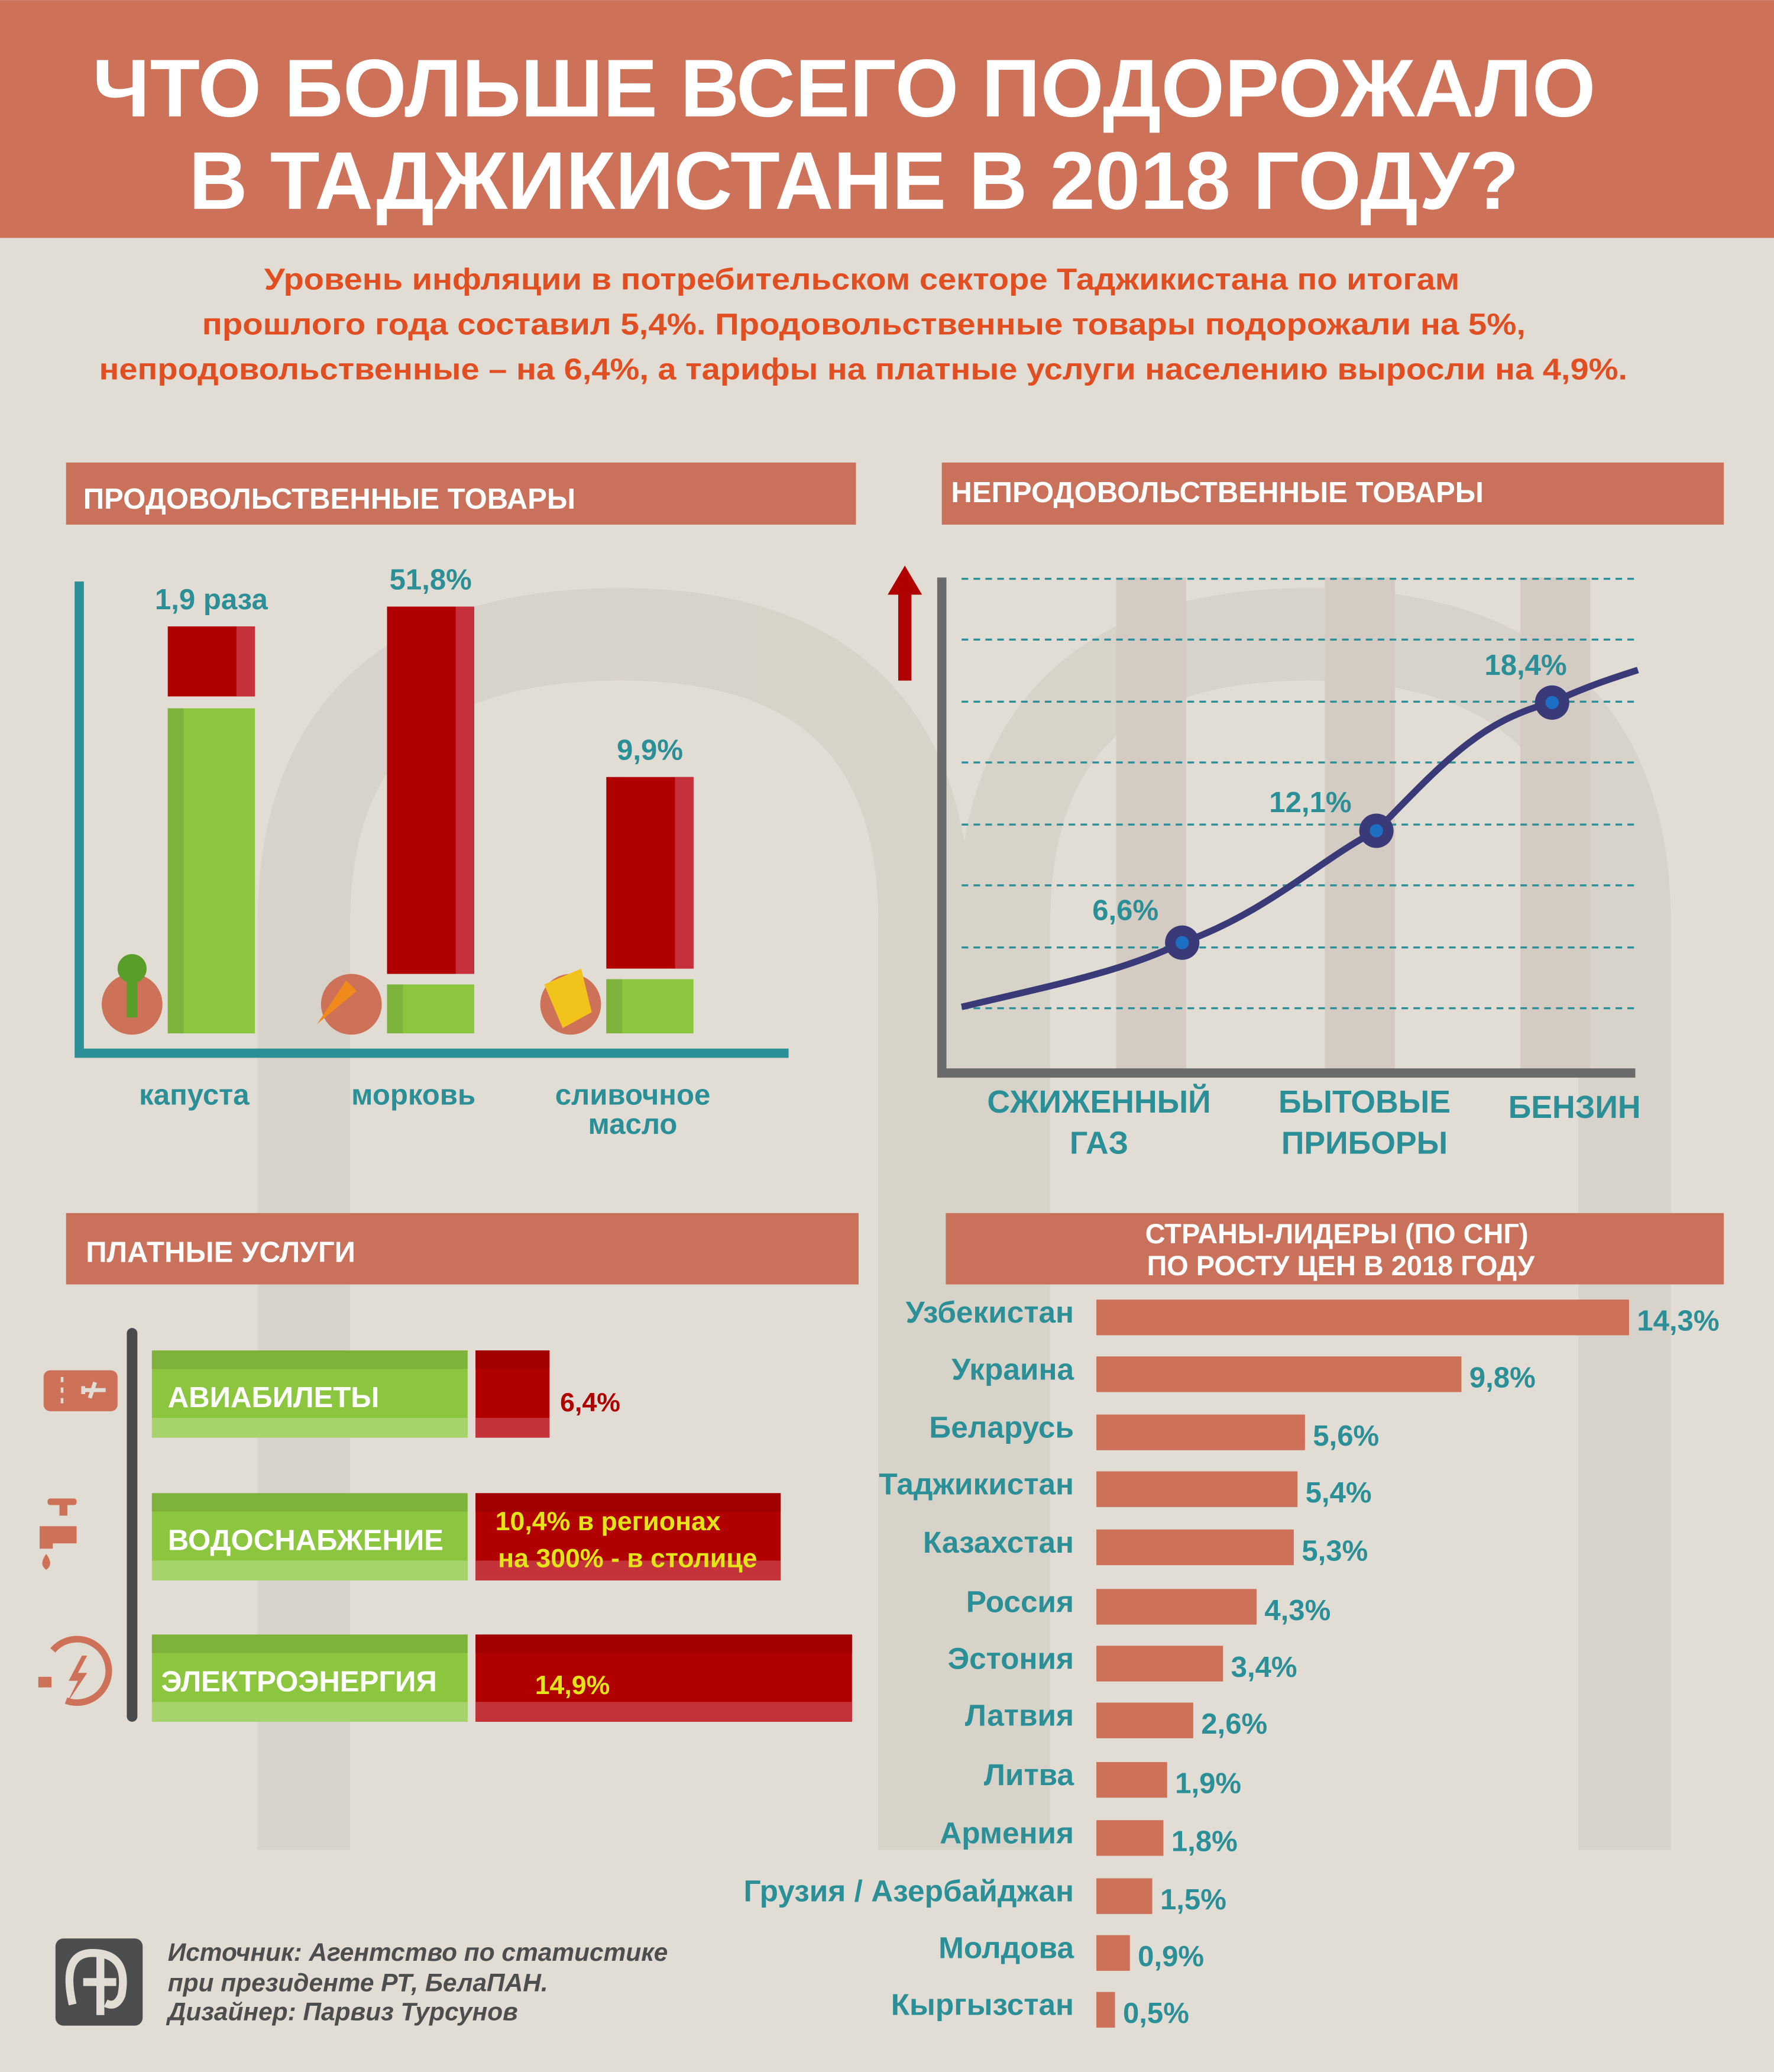 The width and height of the screenshot is (1774, 2072). I want to click on section-header-nonfood, so click(1333, 494).